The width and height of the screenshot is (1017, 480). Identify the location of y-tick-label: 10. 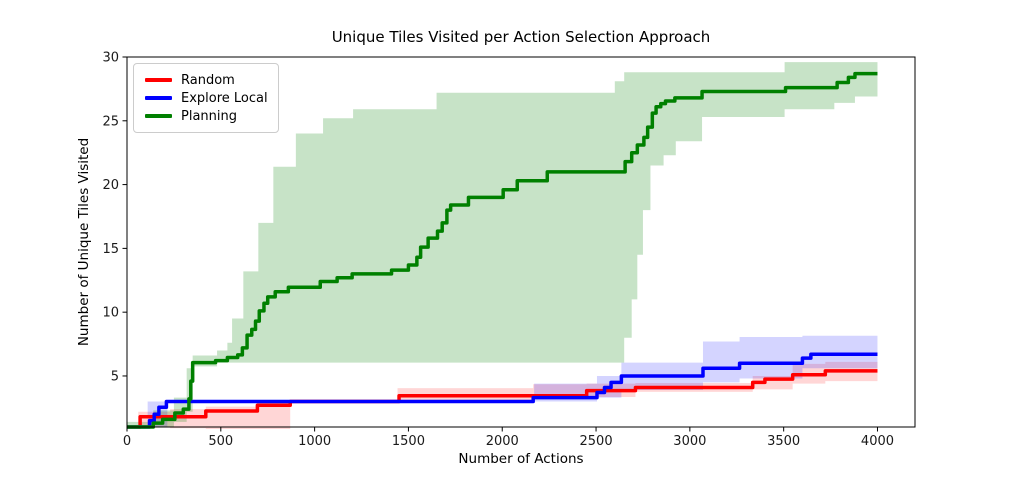
(110, 313).